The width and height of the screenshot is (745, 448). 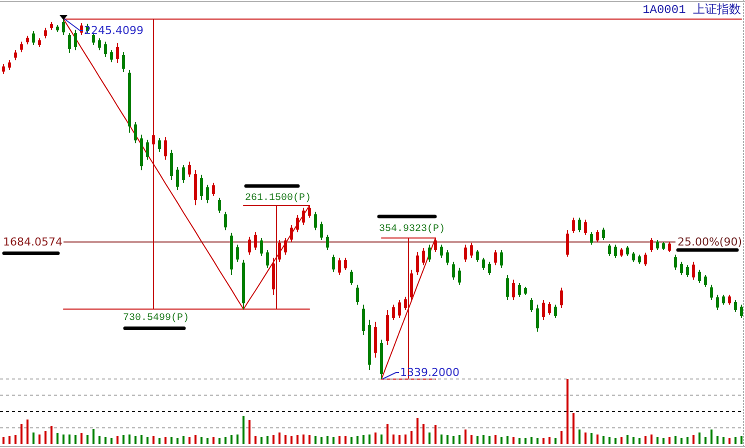 I want to click on annotation: 354.9323(P), so click(x=412, y=229).